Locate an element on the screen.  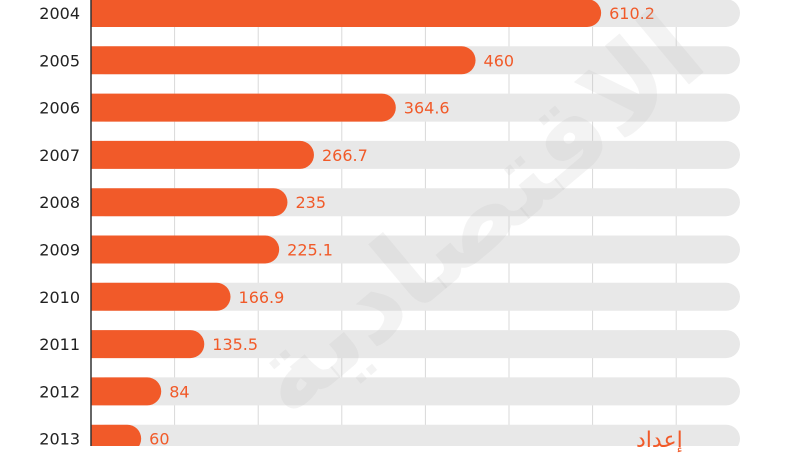
value-label-2009: 225.1 is located at coordinates (310, 250).